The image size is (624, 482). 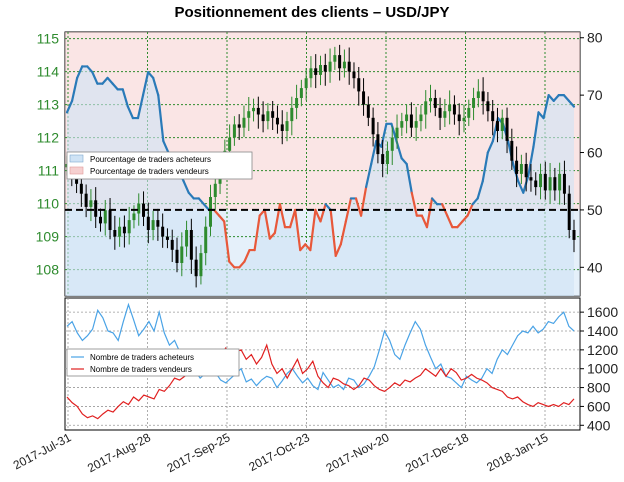 What do you see at coordinates (320, 381) in the screenshot?
I see `sellers-count-line` at bounding box center [320, 381].